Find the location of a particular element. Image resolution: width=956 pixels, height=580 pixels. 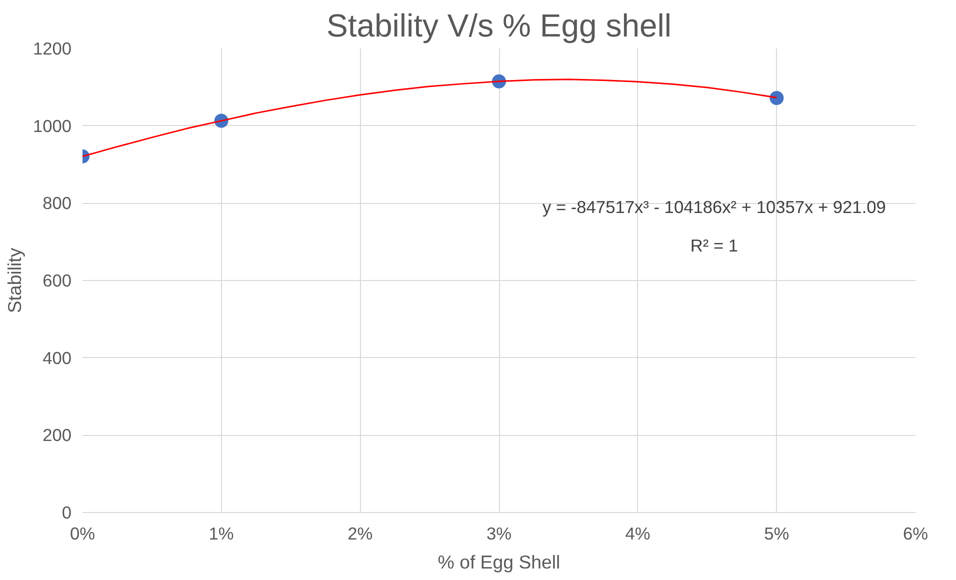

x-tick-label: 1% is located at coordinates (221, 534).